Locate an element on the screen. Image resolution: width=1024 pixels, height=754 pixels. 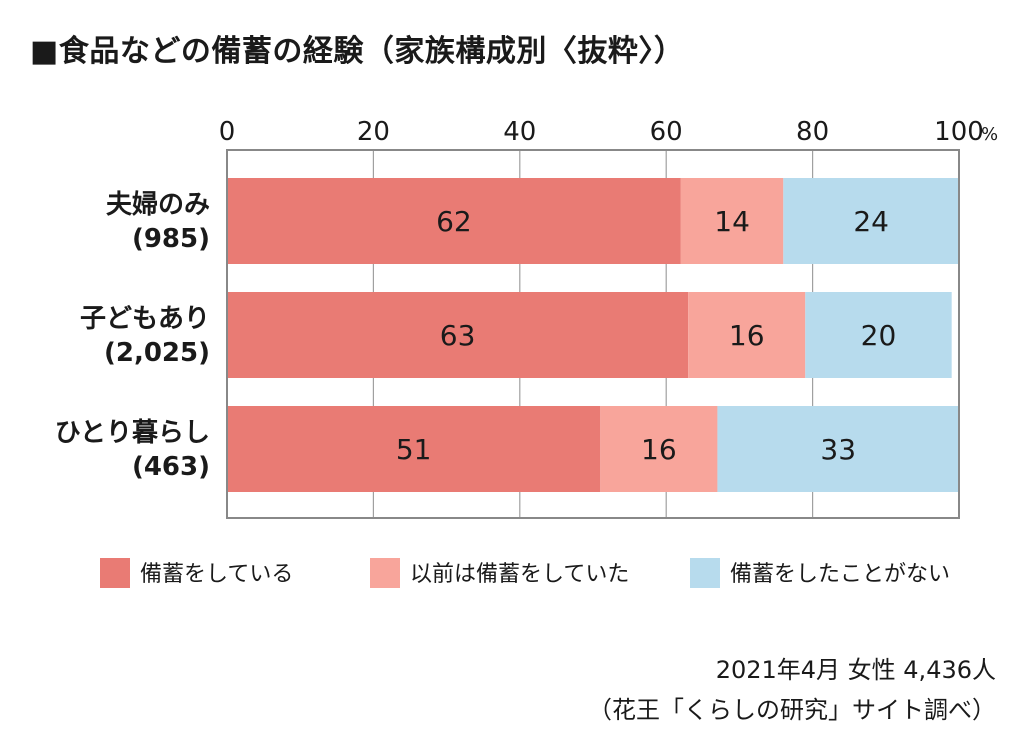
category-label: ひとり暮らし is located at coordinates (132, 433).